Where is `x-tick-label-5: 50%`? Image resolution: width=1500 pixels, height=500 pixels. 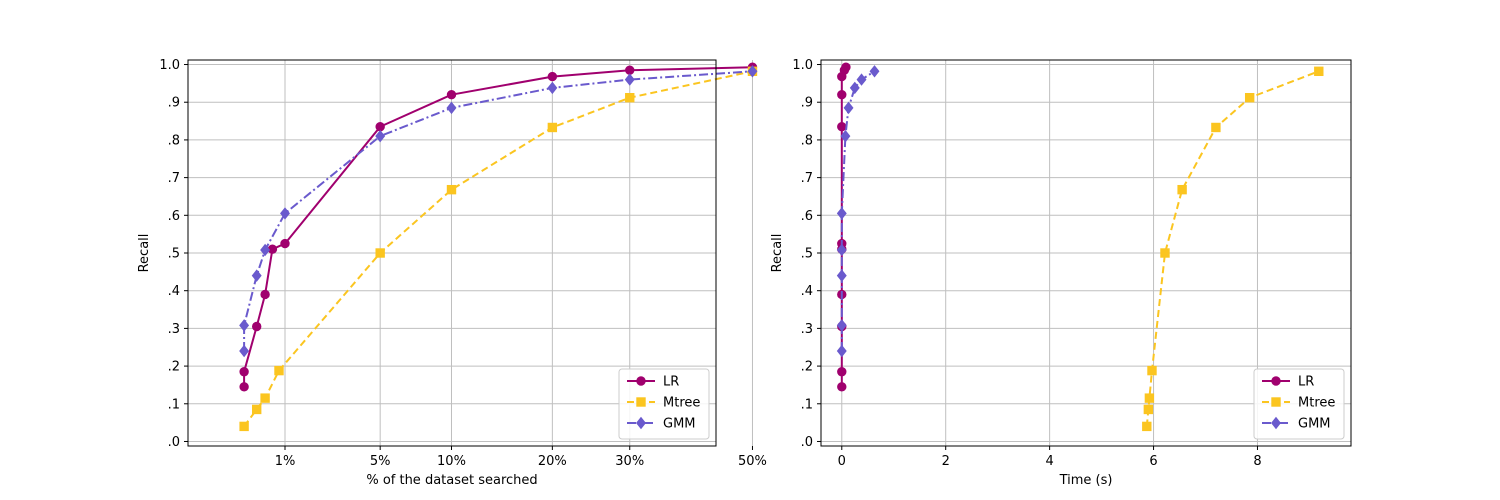
x-tick-label-5: 50% is located at coordinates (752, 461).